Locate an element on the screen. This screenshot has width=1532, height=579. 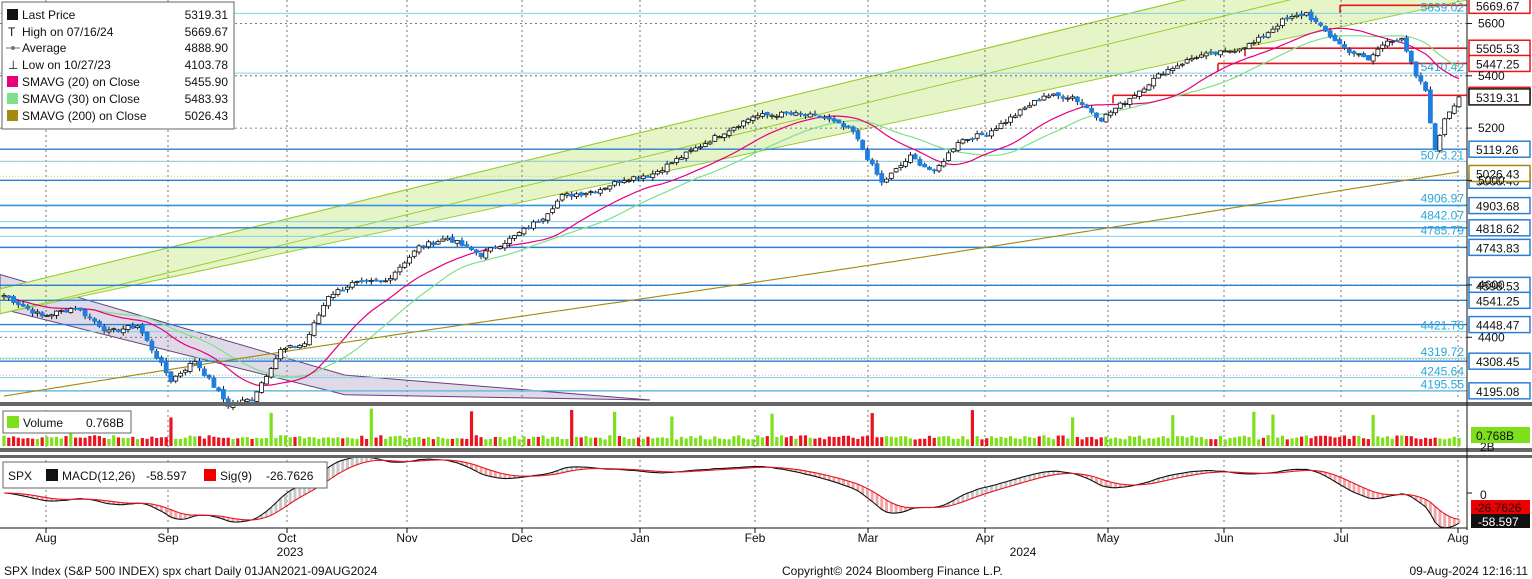
legend-smavg20-label: SMAVG (20) on Close is located at coordinates (81, 82).